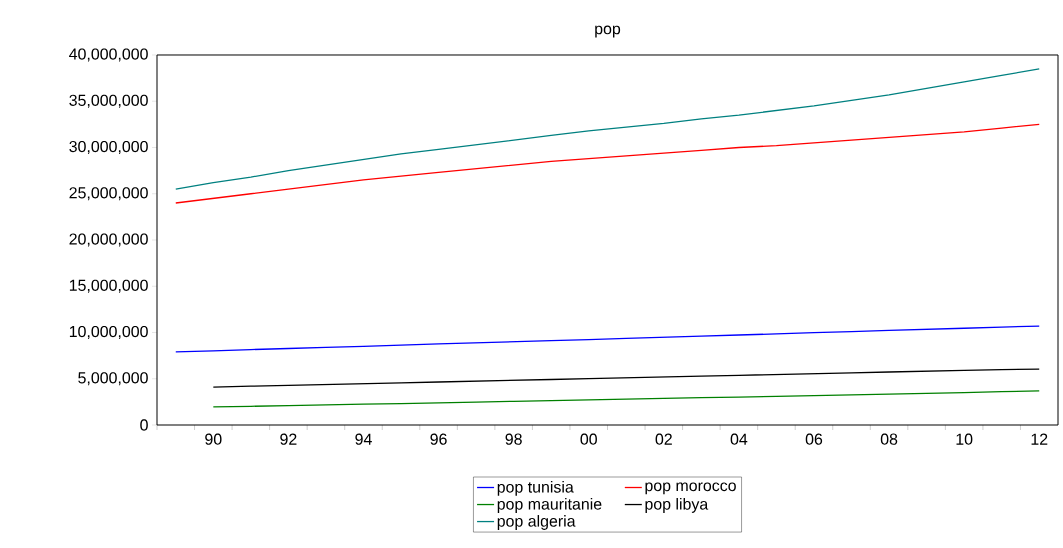  Describe the element at coordinates (438, 439) in the screenshot. I see `x-tick-label: 96` at that location.